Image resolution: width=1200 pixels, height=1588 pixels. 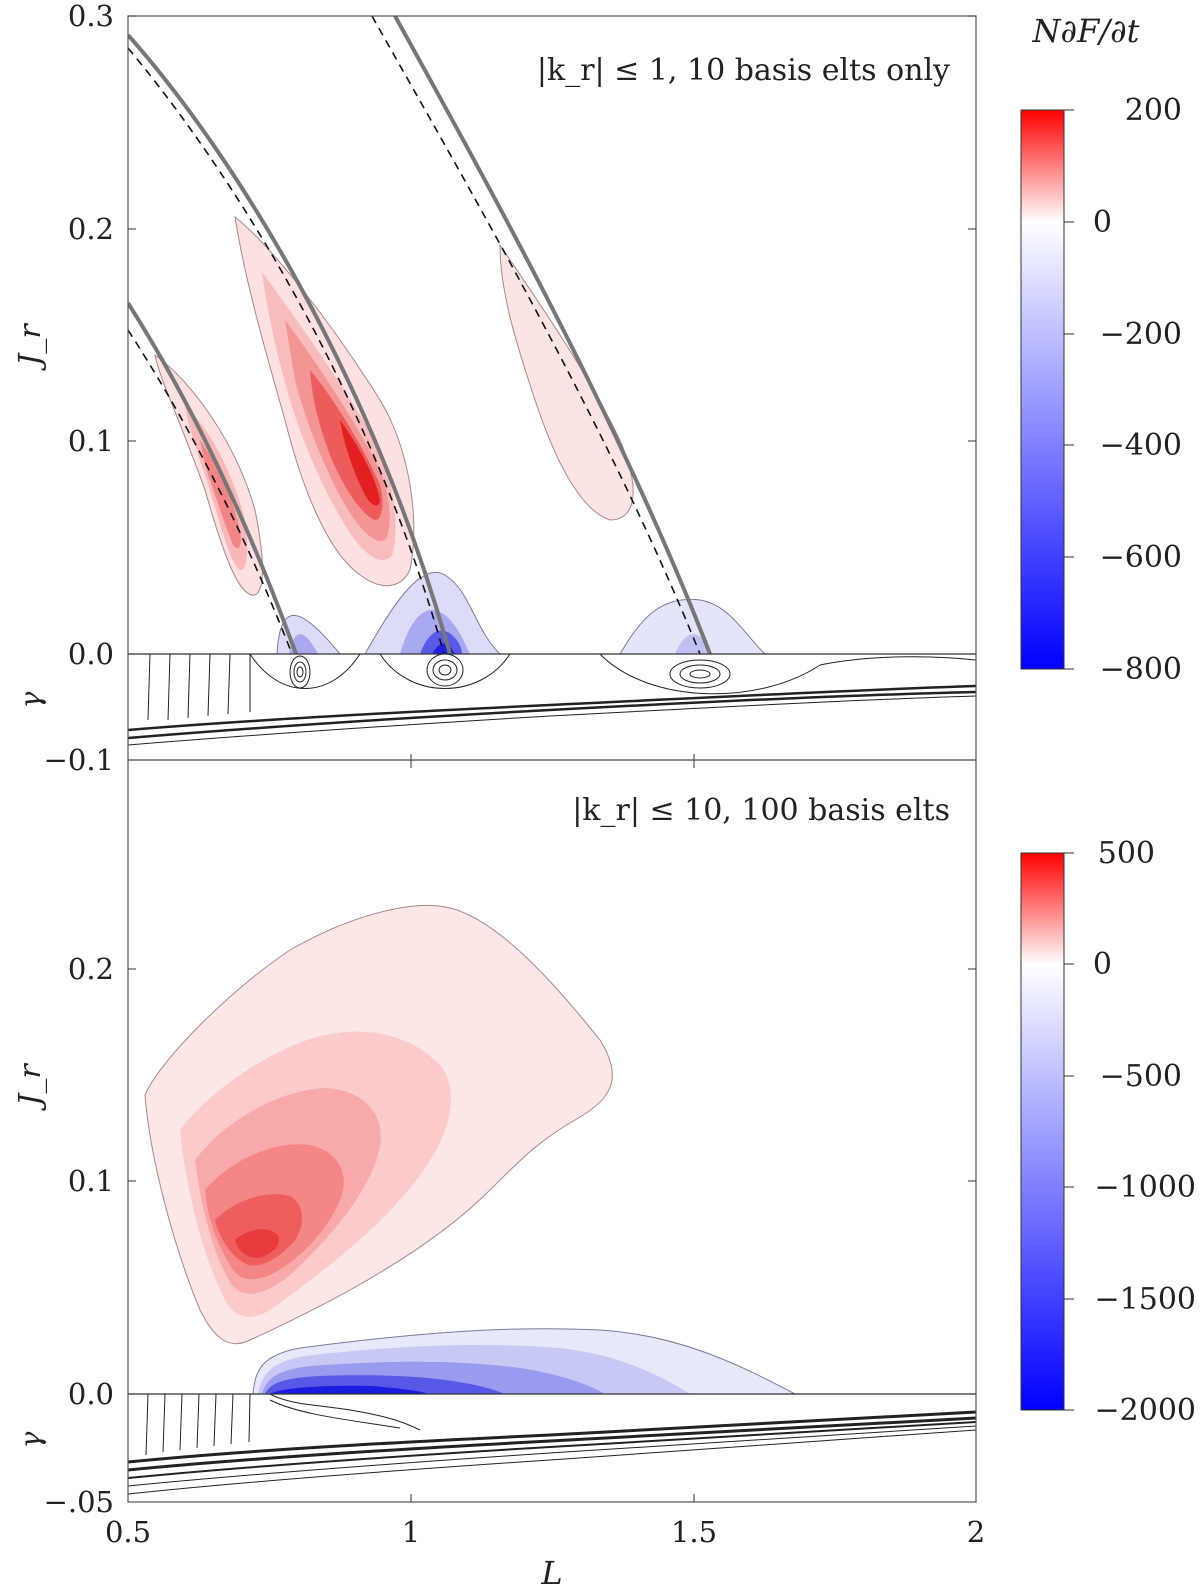 What do you see at coordinates (411, 1532) in the screenshot?
I see `xtick-1: 1` at bounding box center [411, 1532].